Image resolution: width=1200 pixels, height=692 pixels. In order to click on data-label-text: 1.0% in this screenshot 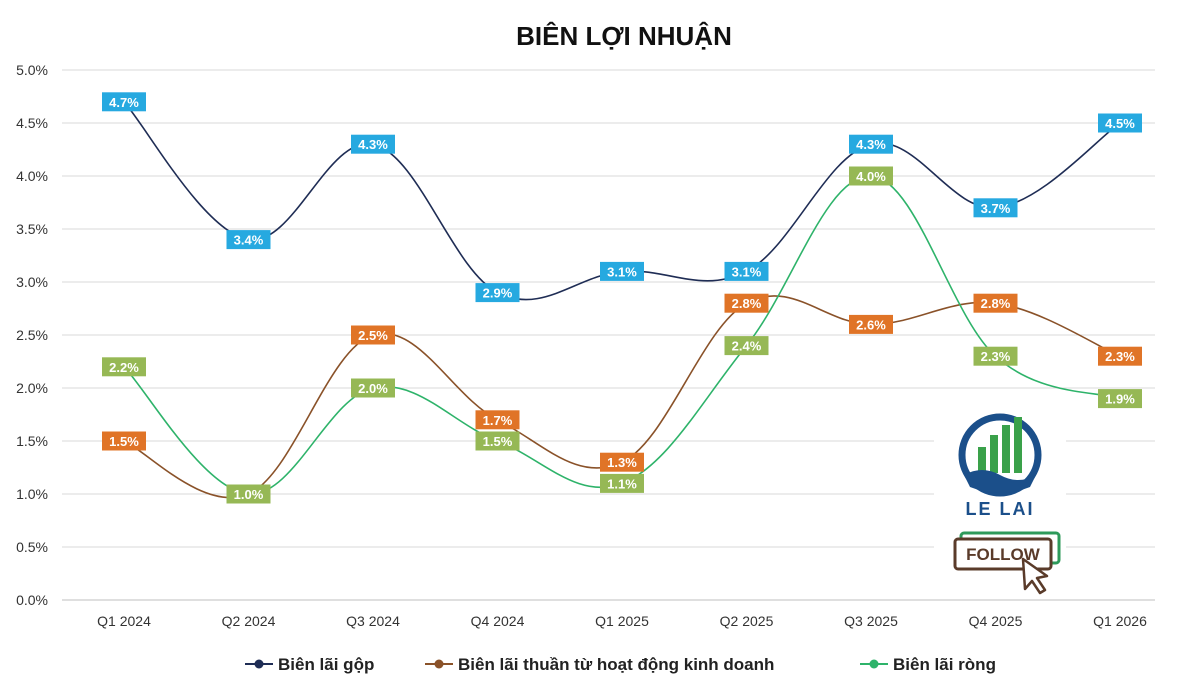, I will do `click(249, 494)`.